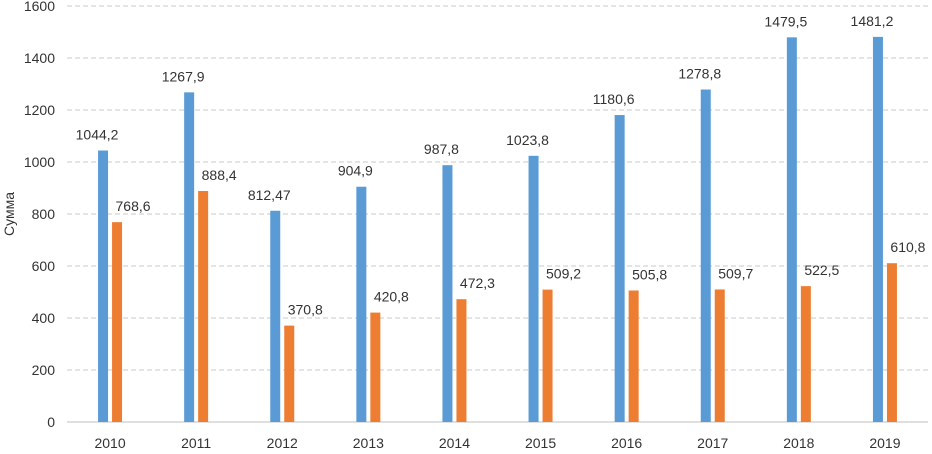 The image size is (932, 454). Describe the element at coordinates (44, 370) in the screenshot. I see `y-tick-label: 200` at that location.